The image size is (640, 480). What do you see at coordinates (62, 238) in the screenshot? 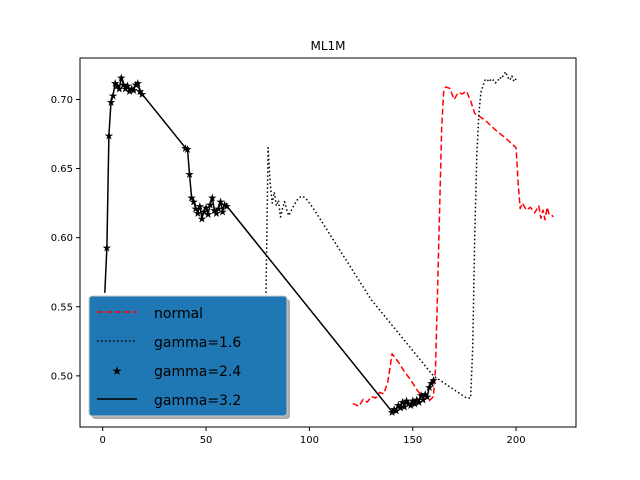
I see `y-tick-label: 0.60` at bounding box center [62, 238].